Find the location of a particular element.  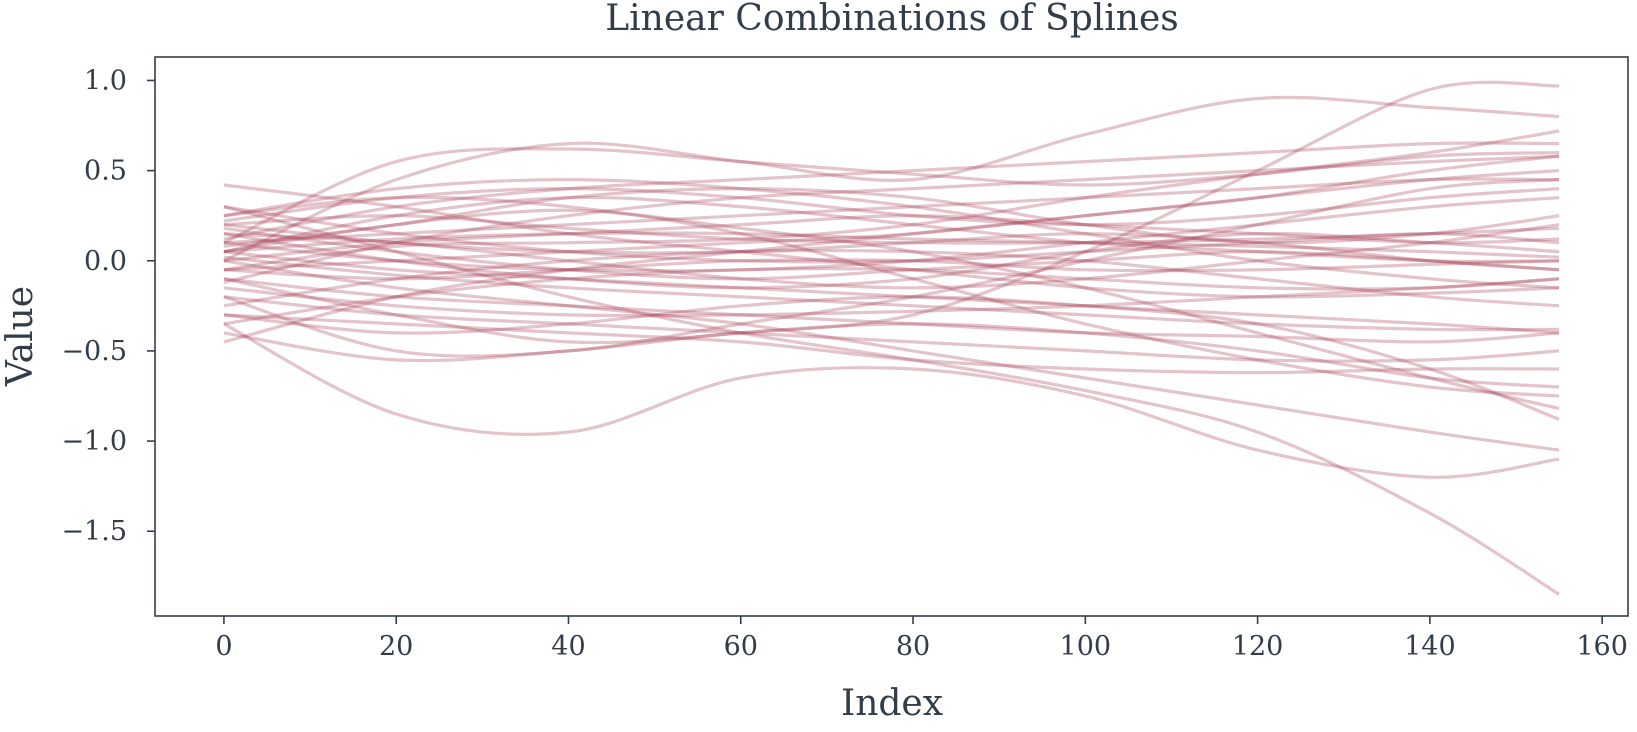

y-tick-label: 1.0 is located at coordinates (105, 80).